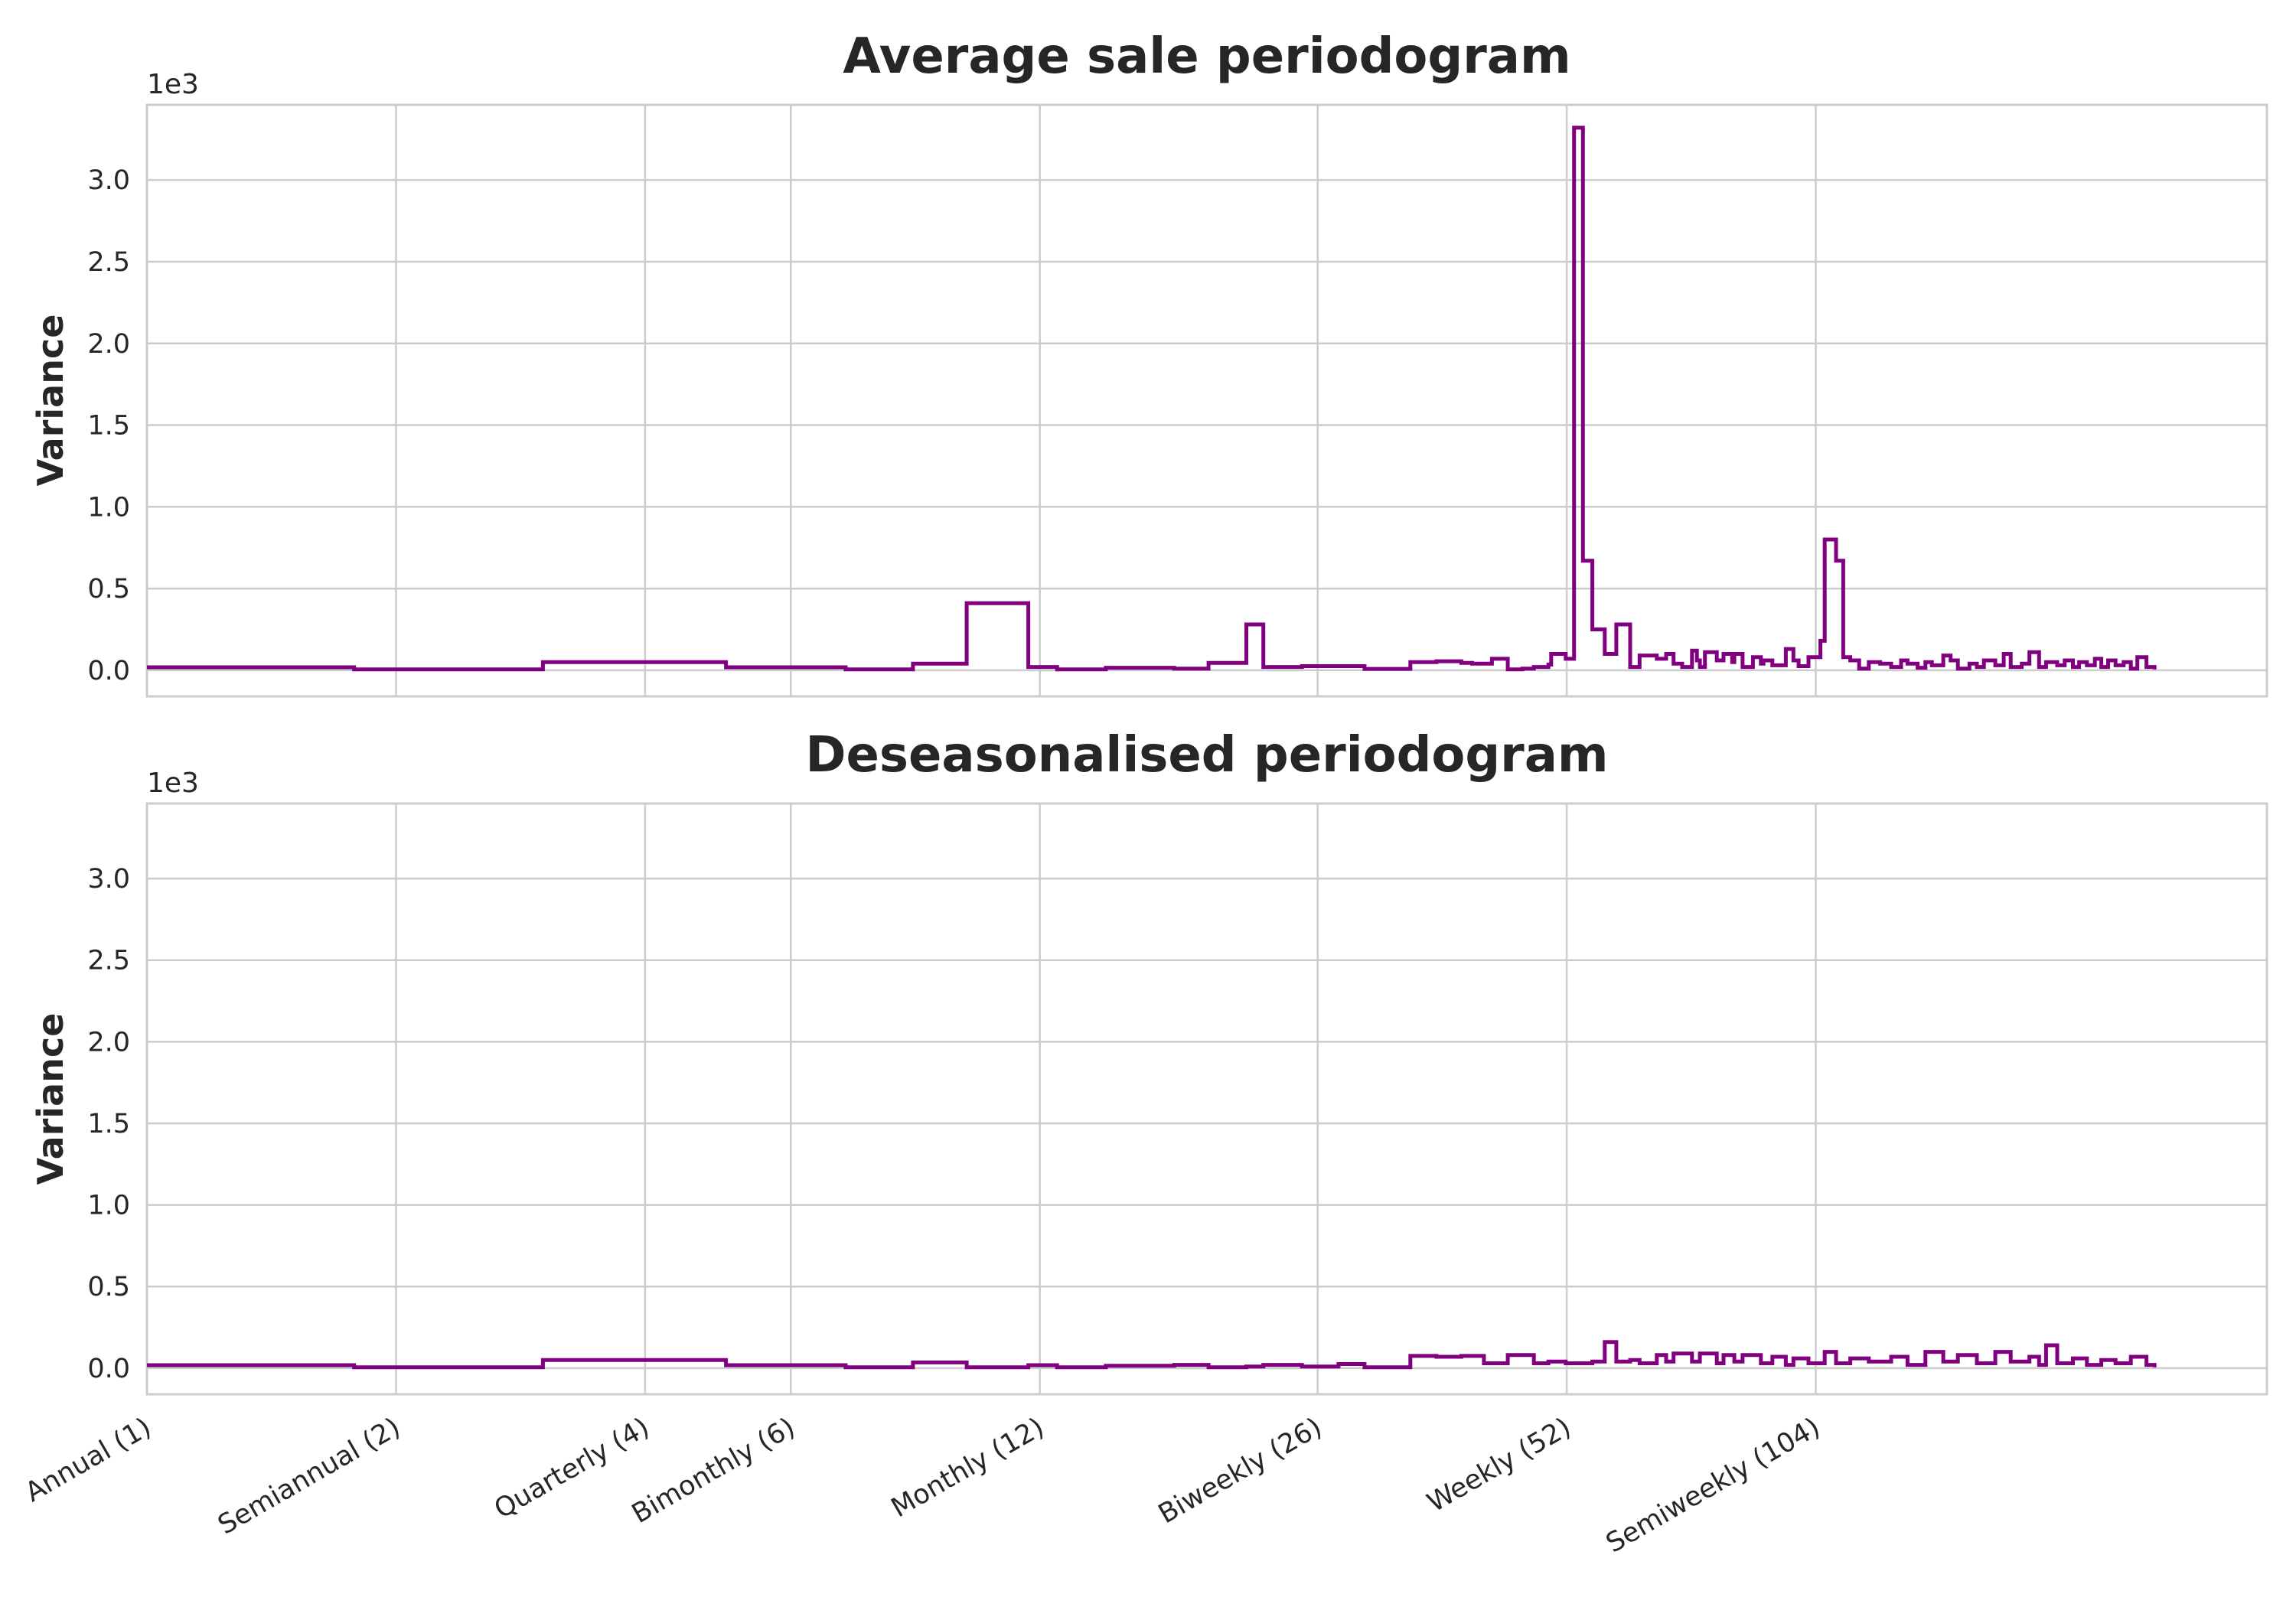 Image resolution: width=2296 pixels, height=1607 pixels. What do you see at coordinates (1713, 1485) in the screenshot?
I see `x-tick-label: Semiweekly (104)` at bounding box center [1713, 1485].